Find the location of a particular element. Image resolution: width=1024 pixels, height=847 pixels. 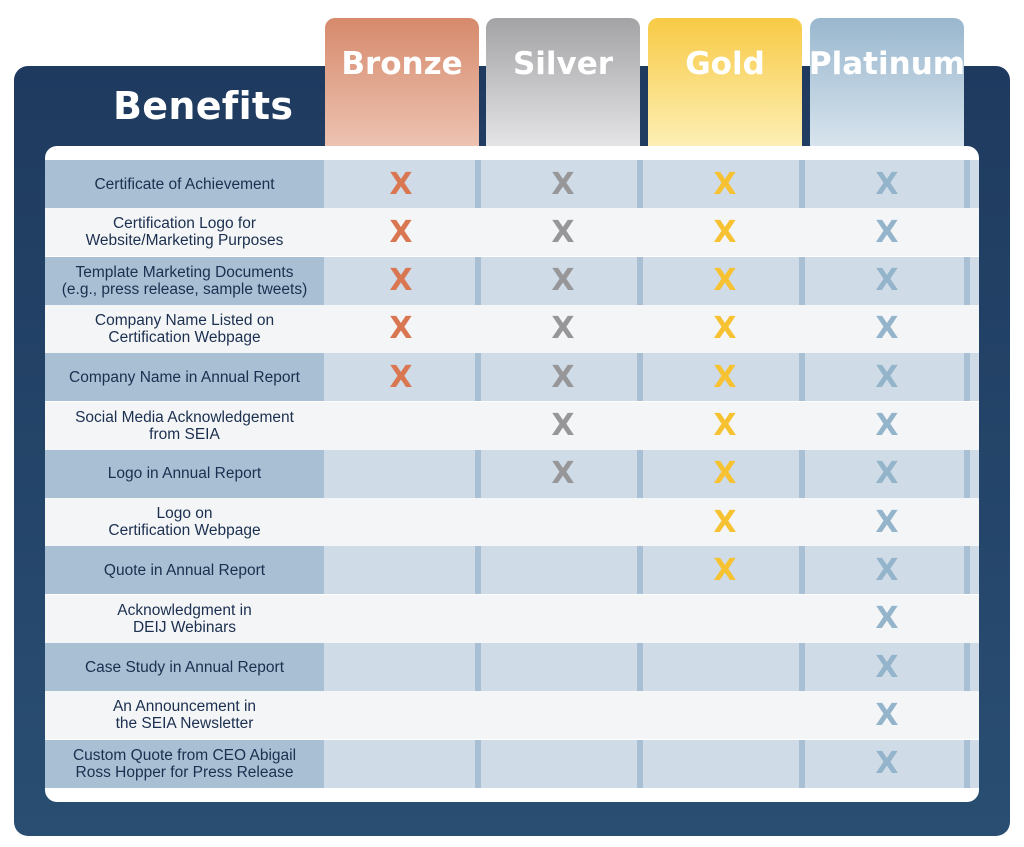

table-row: Logo on Certification Webpage X X is located at coordinates (512, 522).